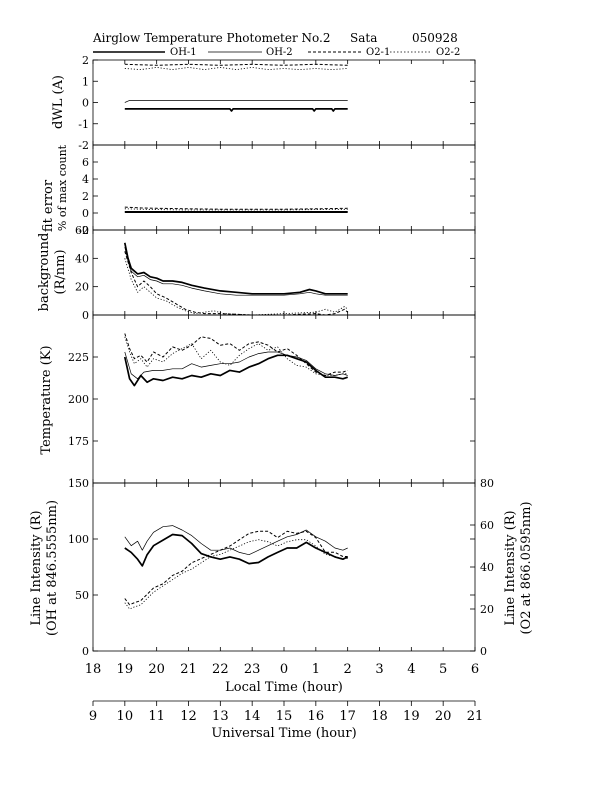  I want to click on ut-label: Universal Time (hour), so click(283, 733).